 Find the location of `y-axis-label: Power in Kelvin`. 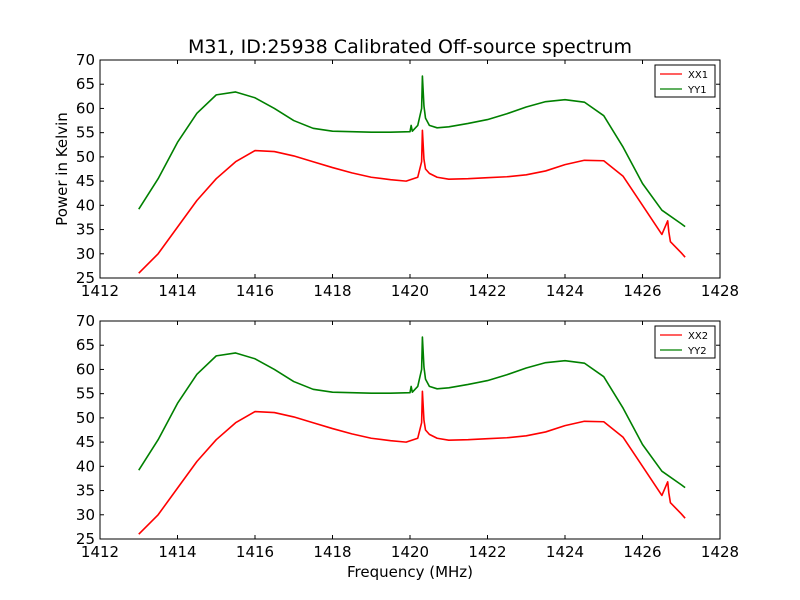

y-axis-label: Power in Kelvin is located at coordinates (62, 169).